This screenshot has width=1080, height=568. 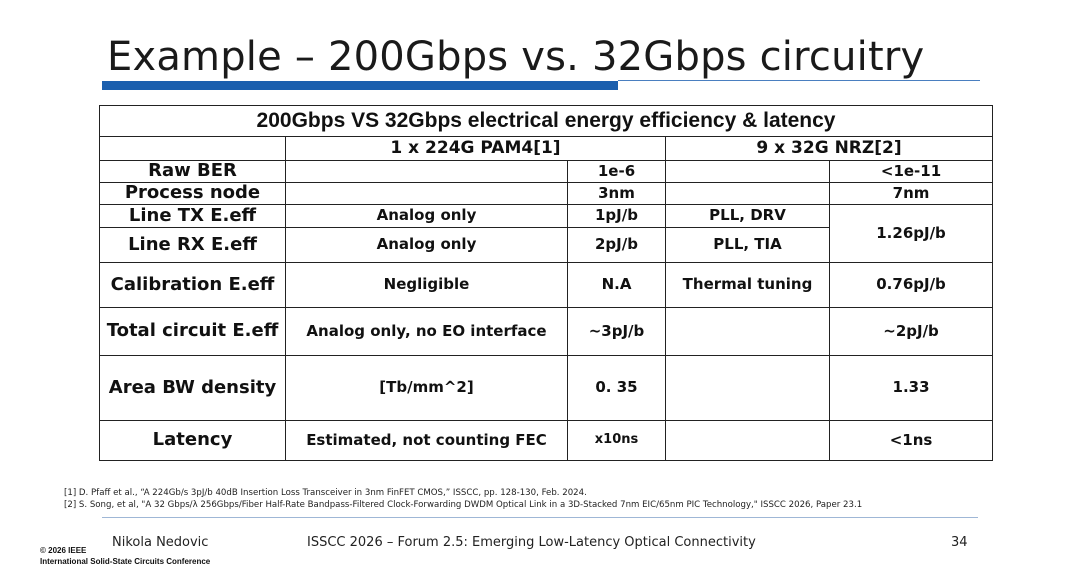 What do you see at coordinates (192, 388) in the screenshot?
I see `row-label-area-bw-density: Area BW density` at bounding box center [192, 388].